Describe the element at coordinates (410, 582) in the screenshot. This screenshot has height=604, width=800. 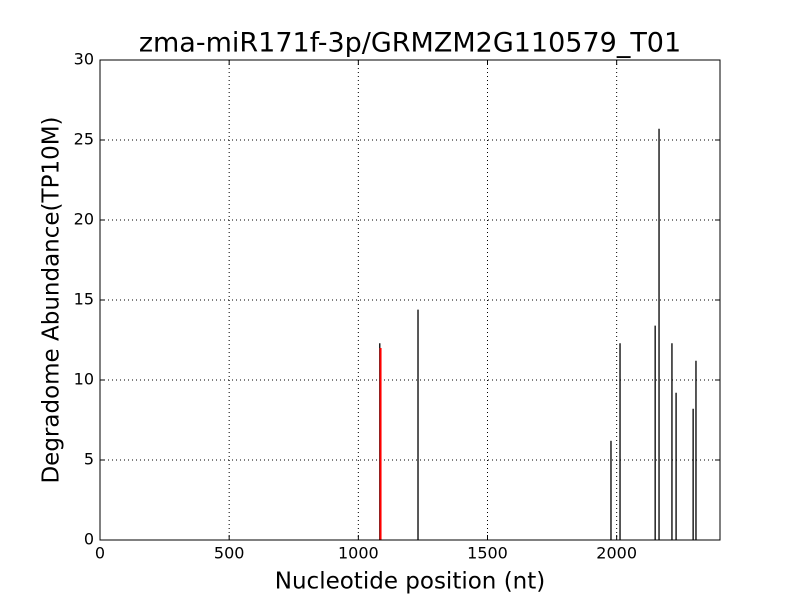
I see `x-axis-label: Nucleotide position (nt)` at that location.